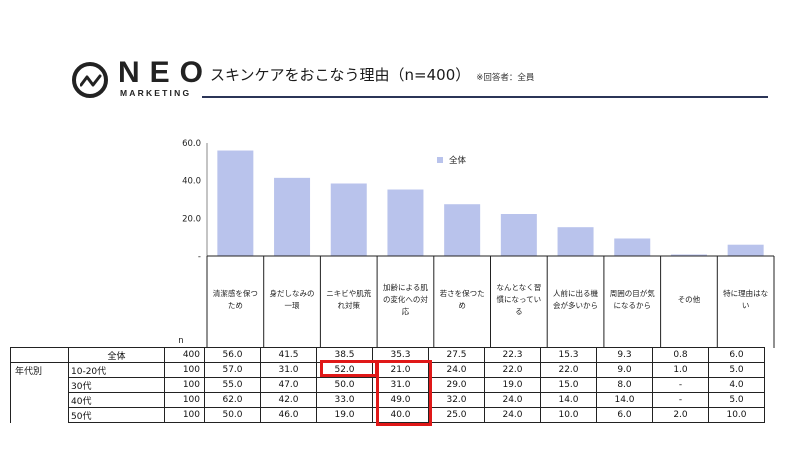  I want to click on group-label: 年代別, so click(39, 370).